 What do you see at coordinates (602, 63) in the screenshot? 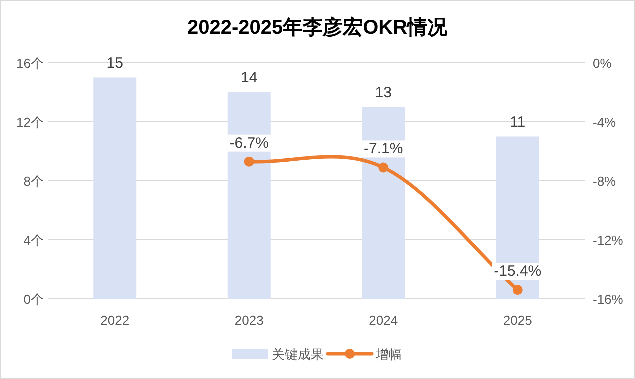
I see `y2-tick-label: 0%` at bounding box center [602, 63].